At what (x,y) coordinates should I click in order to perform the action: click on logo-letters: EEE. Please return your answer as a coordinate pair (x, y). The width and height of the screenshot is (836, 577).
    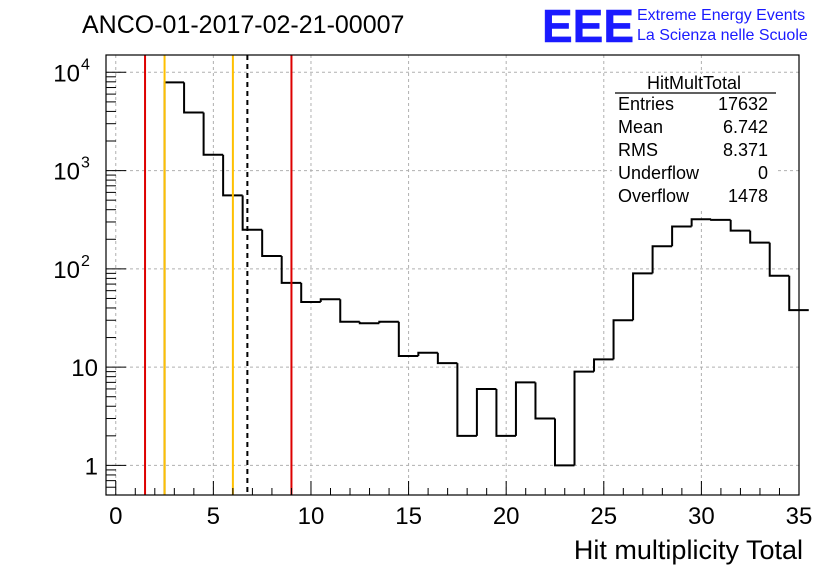
    Looking at the image, I should click on (588, 26).